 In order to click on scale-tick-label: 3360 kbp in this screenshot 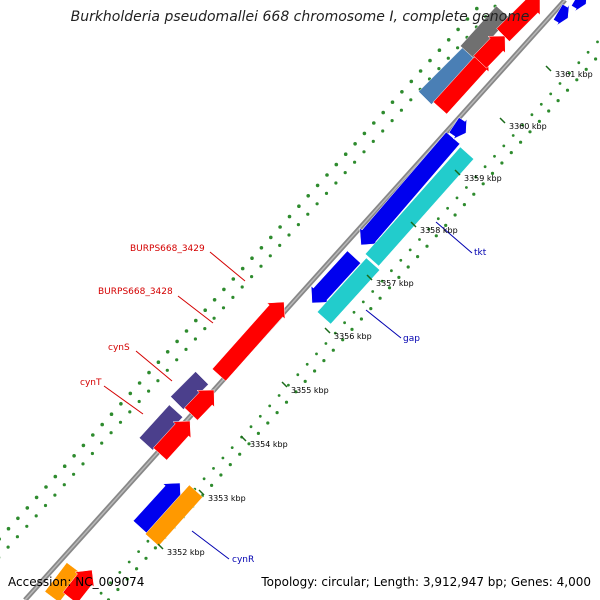, I will do `click(528, 126)`.